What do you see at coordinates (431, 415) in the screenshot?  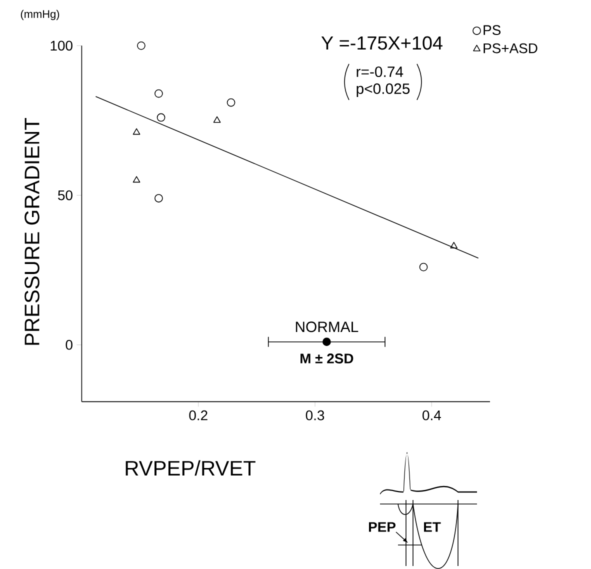 I see `x-tick-label: 0.4` at bounding box center [431, 415].